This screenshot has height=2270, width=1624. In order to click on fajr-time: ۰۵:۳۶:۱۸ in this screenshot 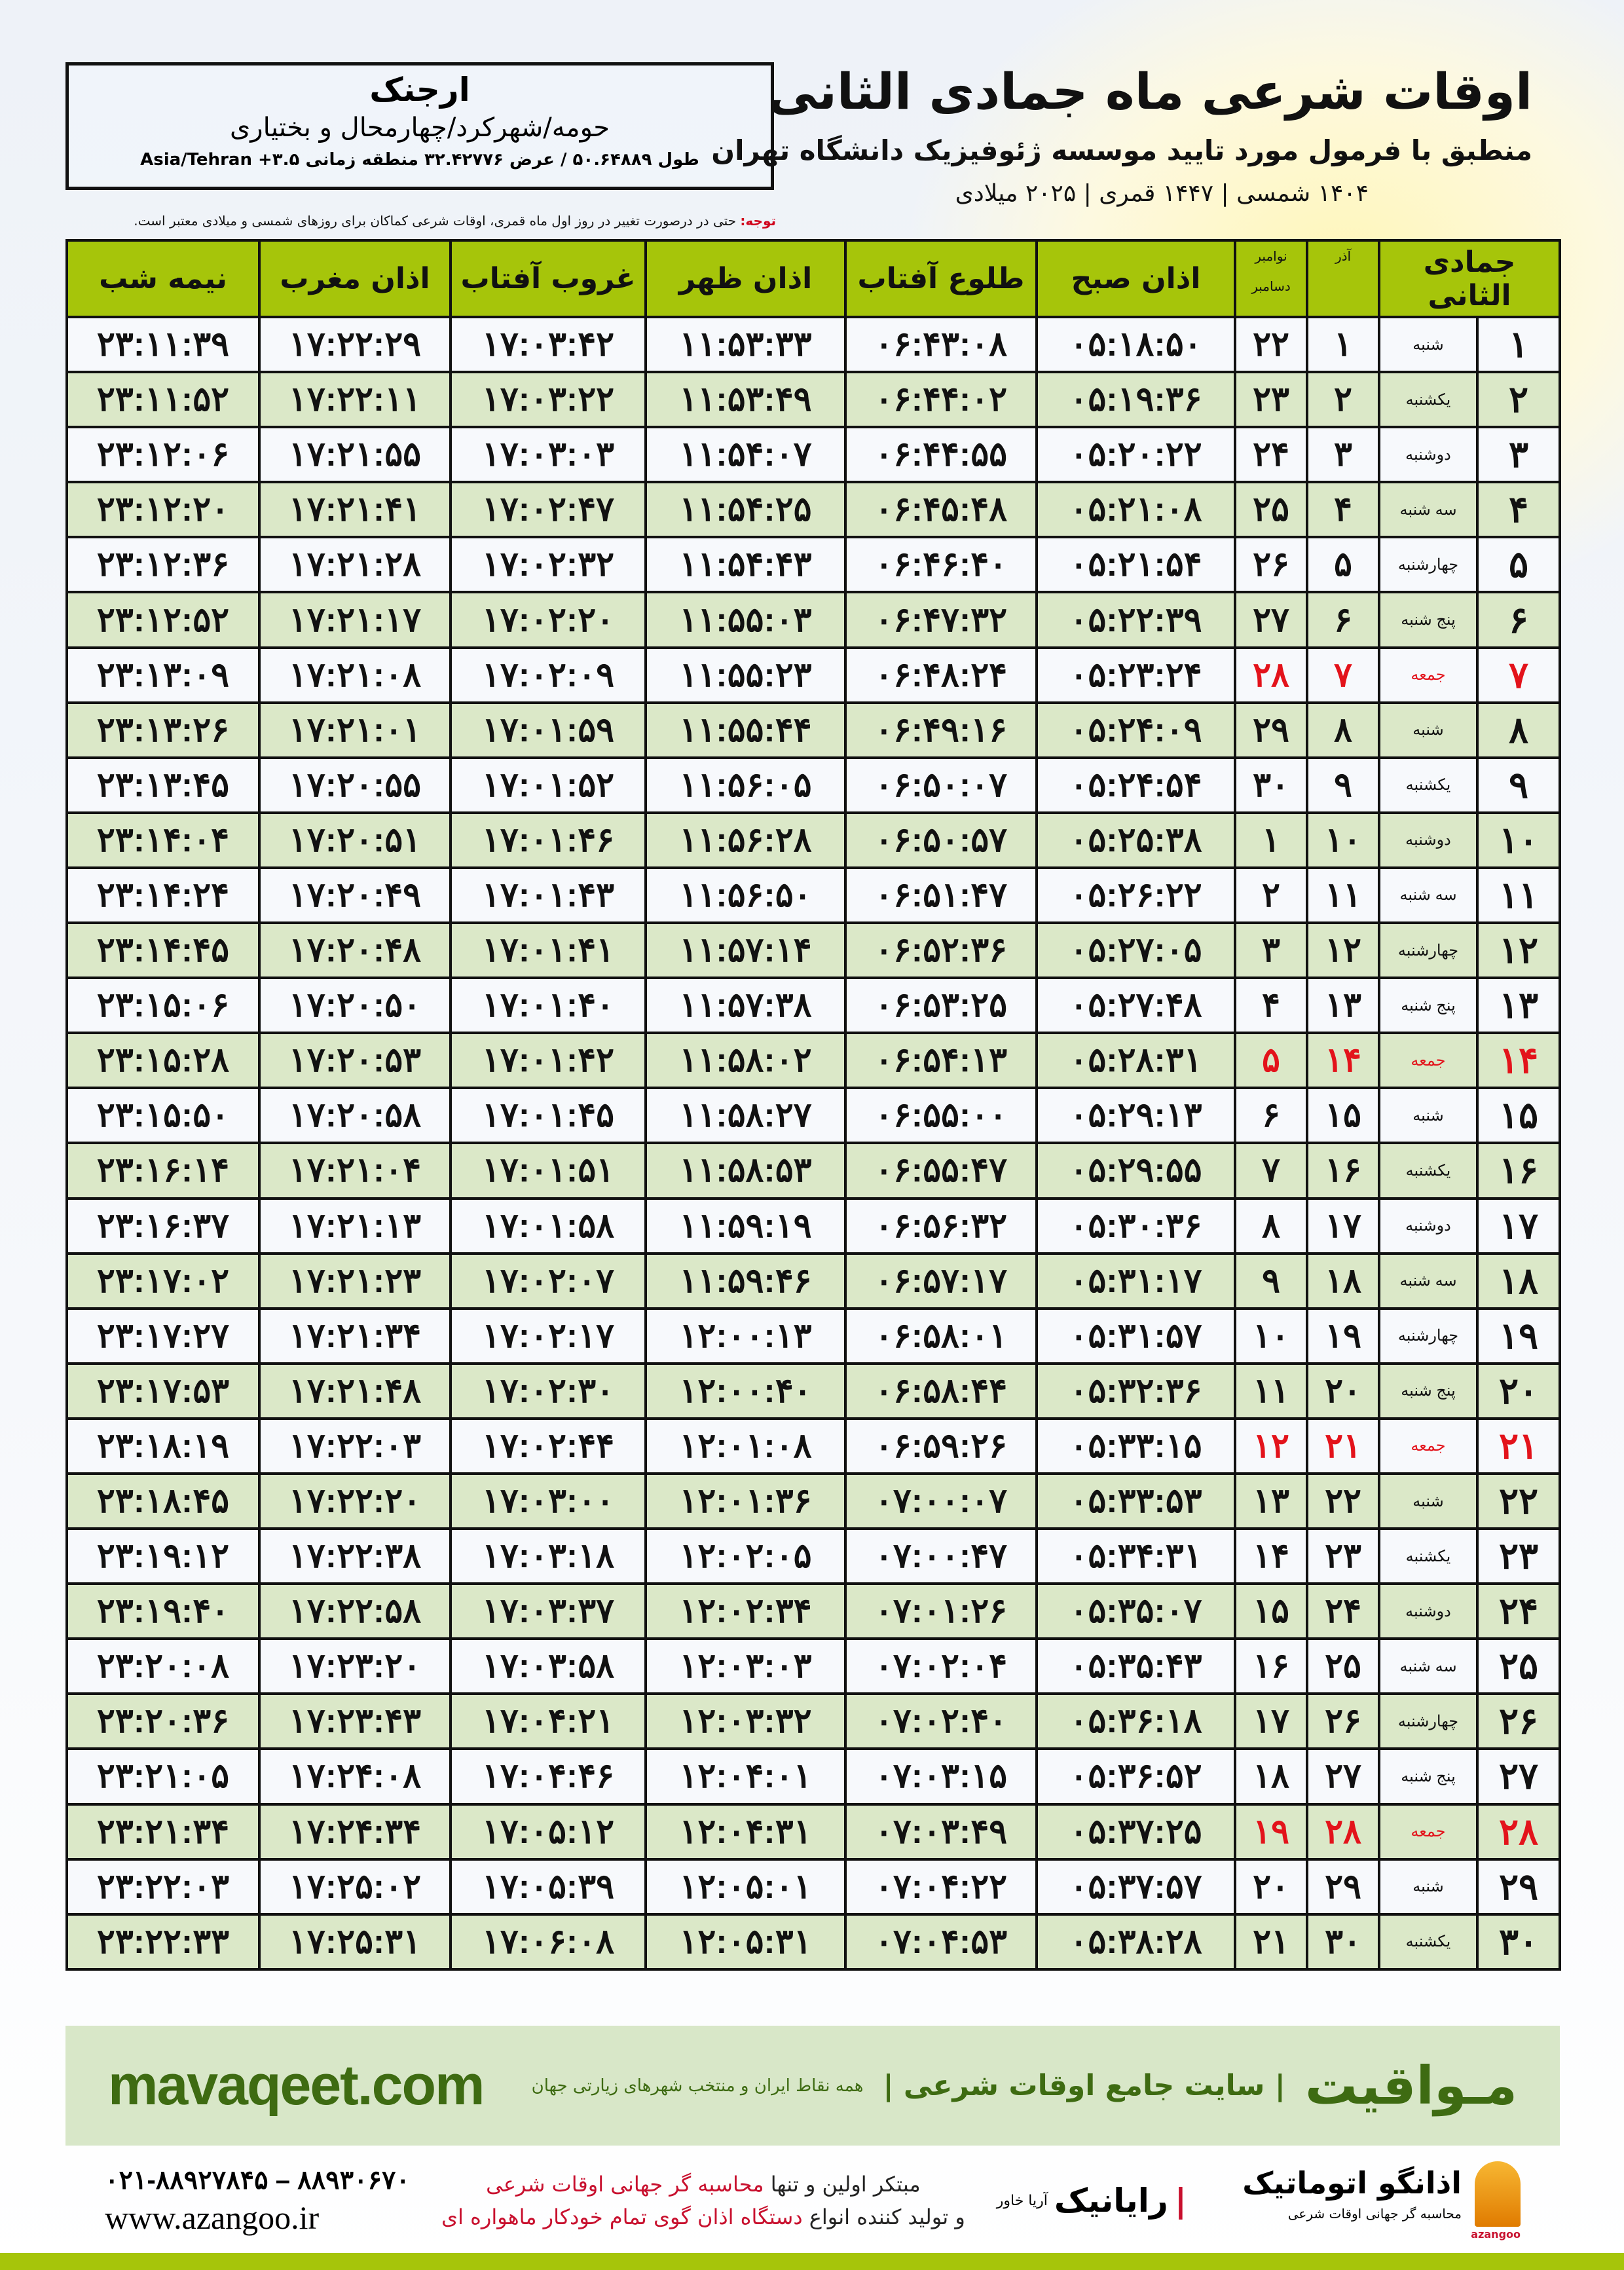, I will do `click(1135, 1721)`.